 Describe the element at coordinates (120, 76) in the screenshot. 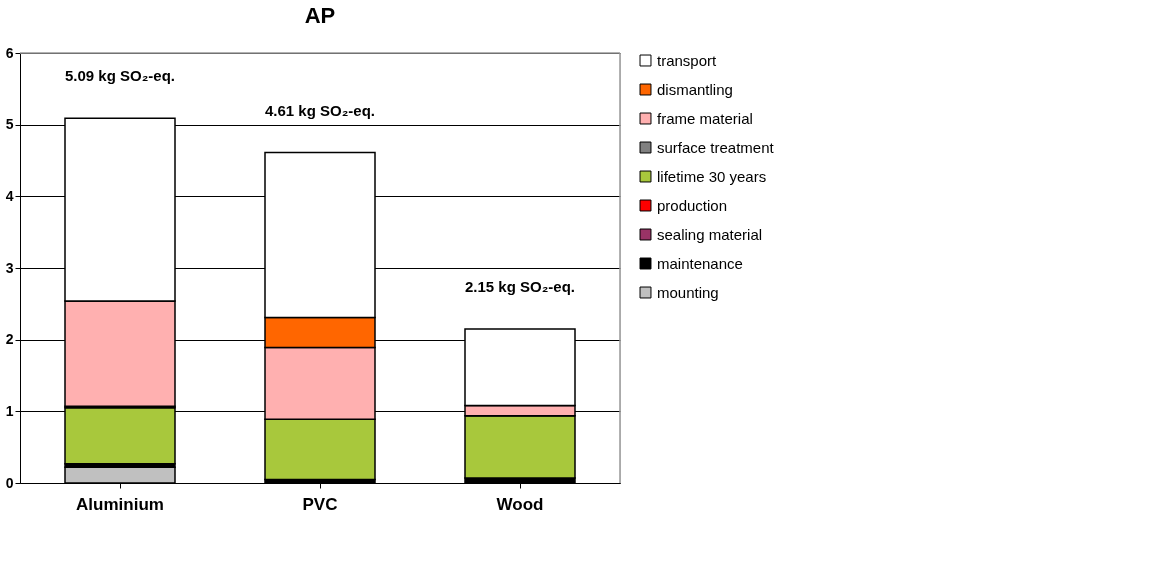

I see `total-label: 5.09 kg SO₂-eq.` at that location.